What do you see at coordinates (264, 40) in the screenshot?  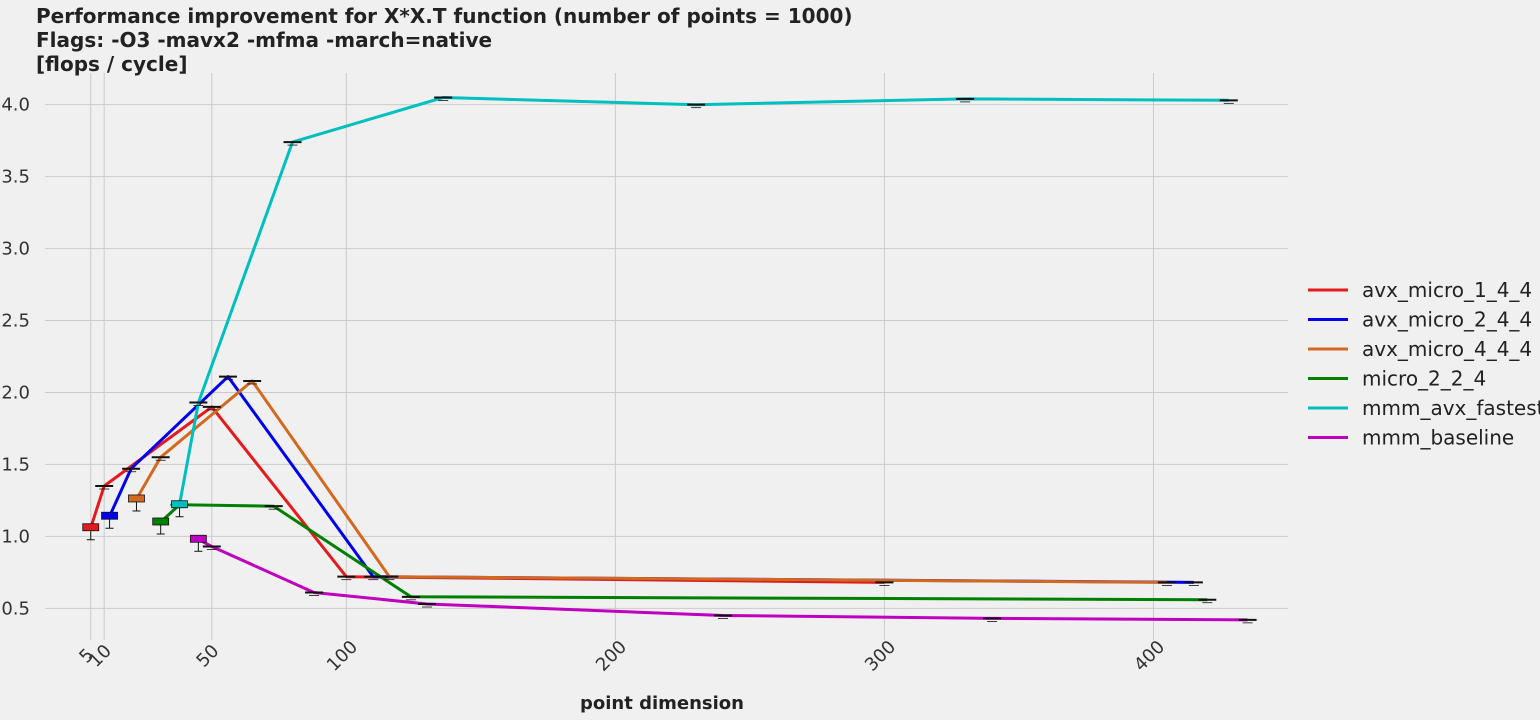 I see `chart-title-line-2: Flags: -O3 -mavx2 -mfma -march=native` at bounding box center [264, 40].